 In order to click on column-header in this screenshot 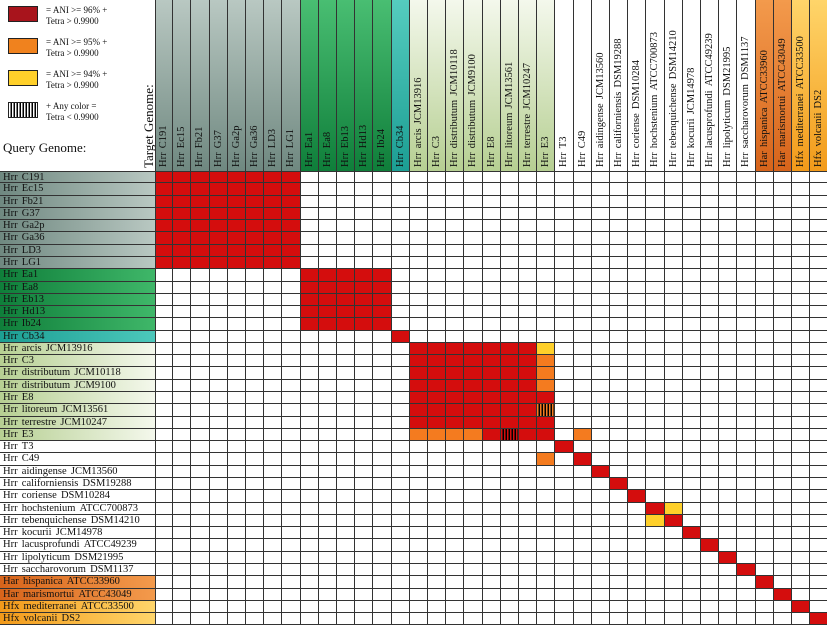, I will do `click(691, 85)`.